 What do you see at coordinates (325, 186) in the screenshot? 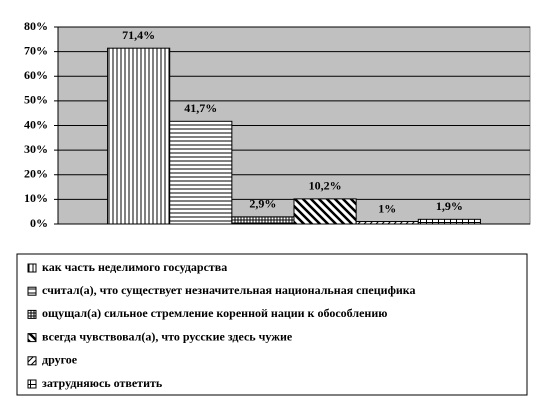
I see `data-label: 10,2%` at bounding box center [325, 186].